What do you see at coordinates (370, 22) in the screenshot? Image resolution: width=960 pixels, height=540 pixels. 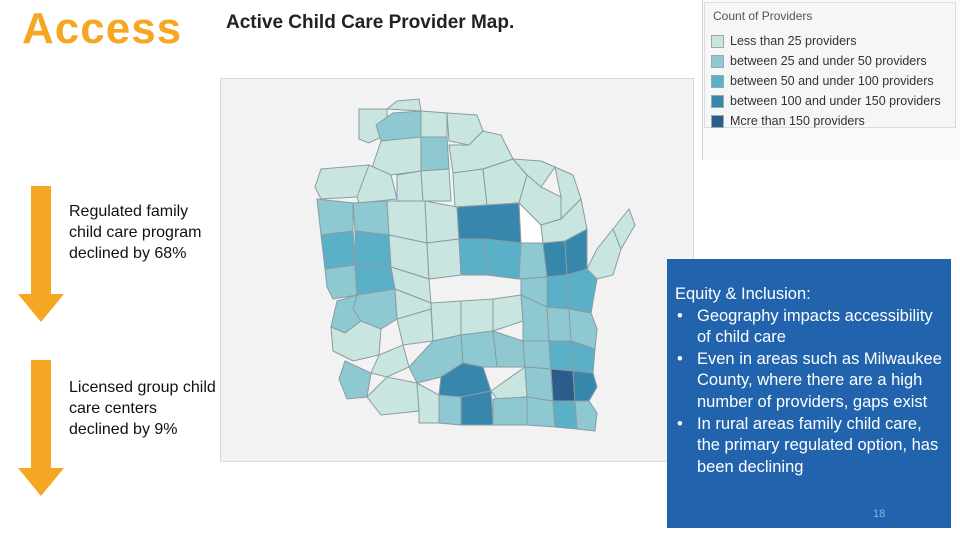 I see `map-title: Active Child Care Provider Map.` at bounding box center [370, 22].